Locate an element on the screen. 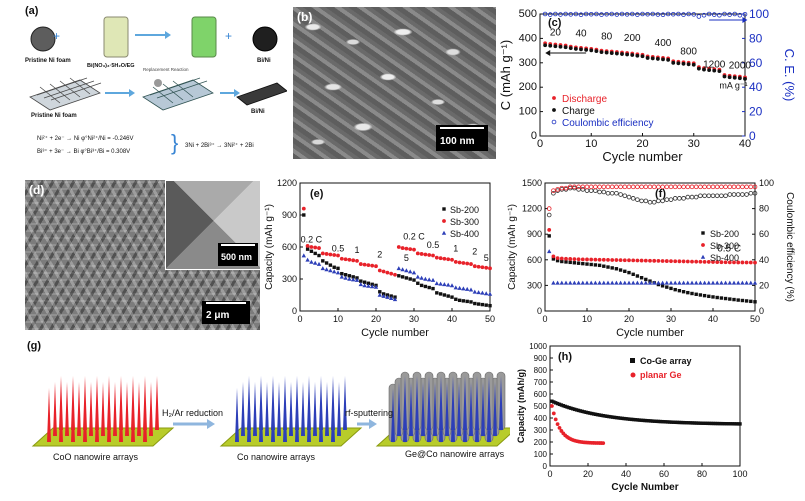 The height and width of the screenshot is (501, 805). y2-tick-label: 80 is located at coordinates (764, 209).